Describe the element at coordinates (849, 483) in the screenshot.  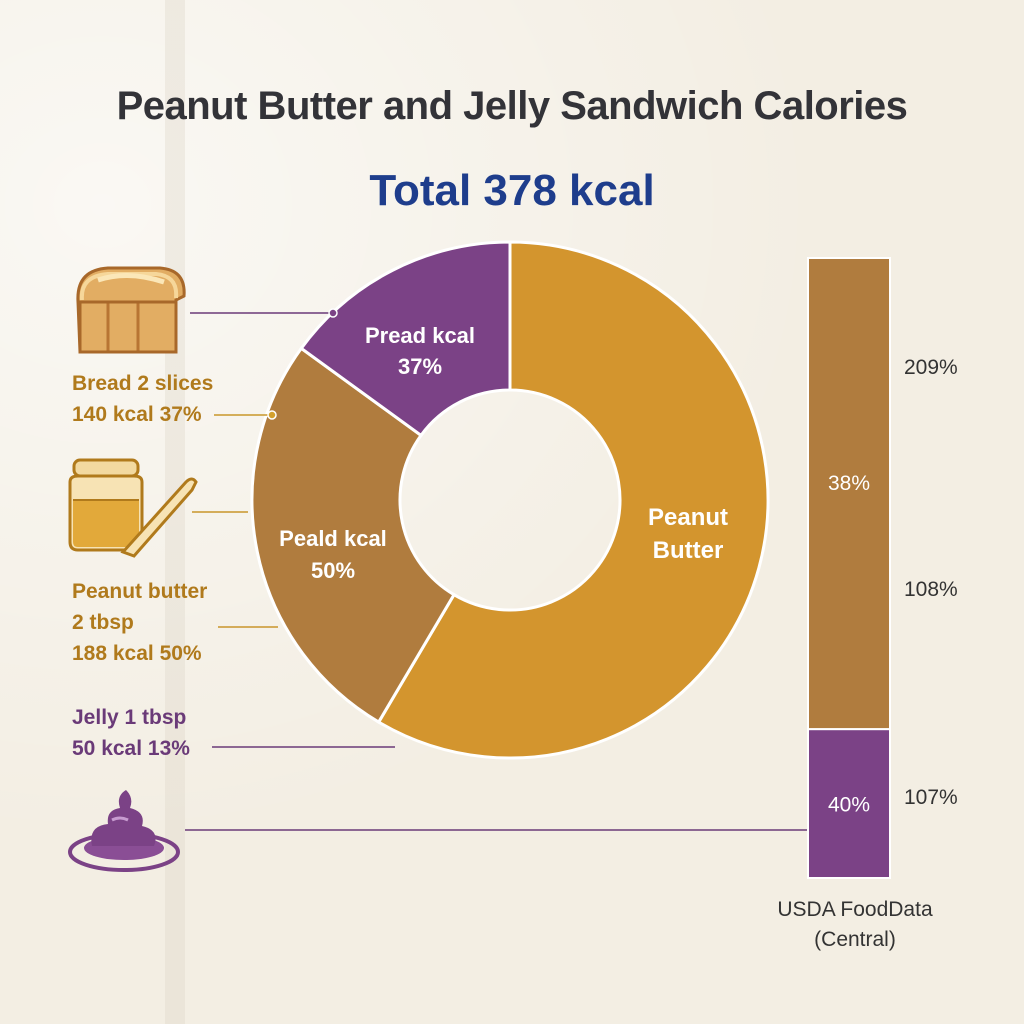
I see `stack-segment-label-0: 38%` at that location.